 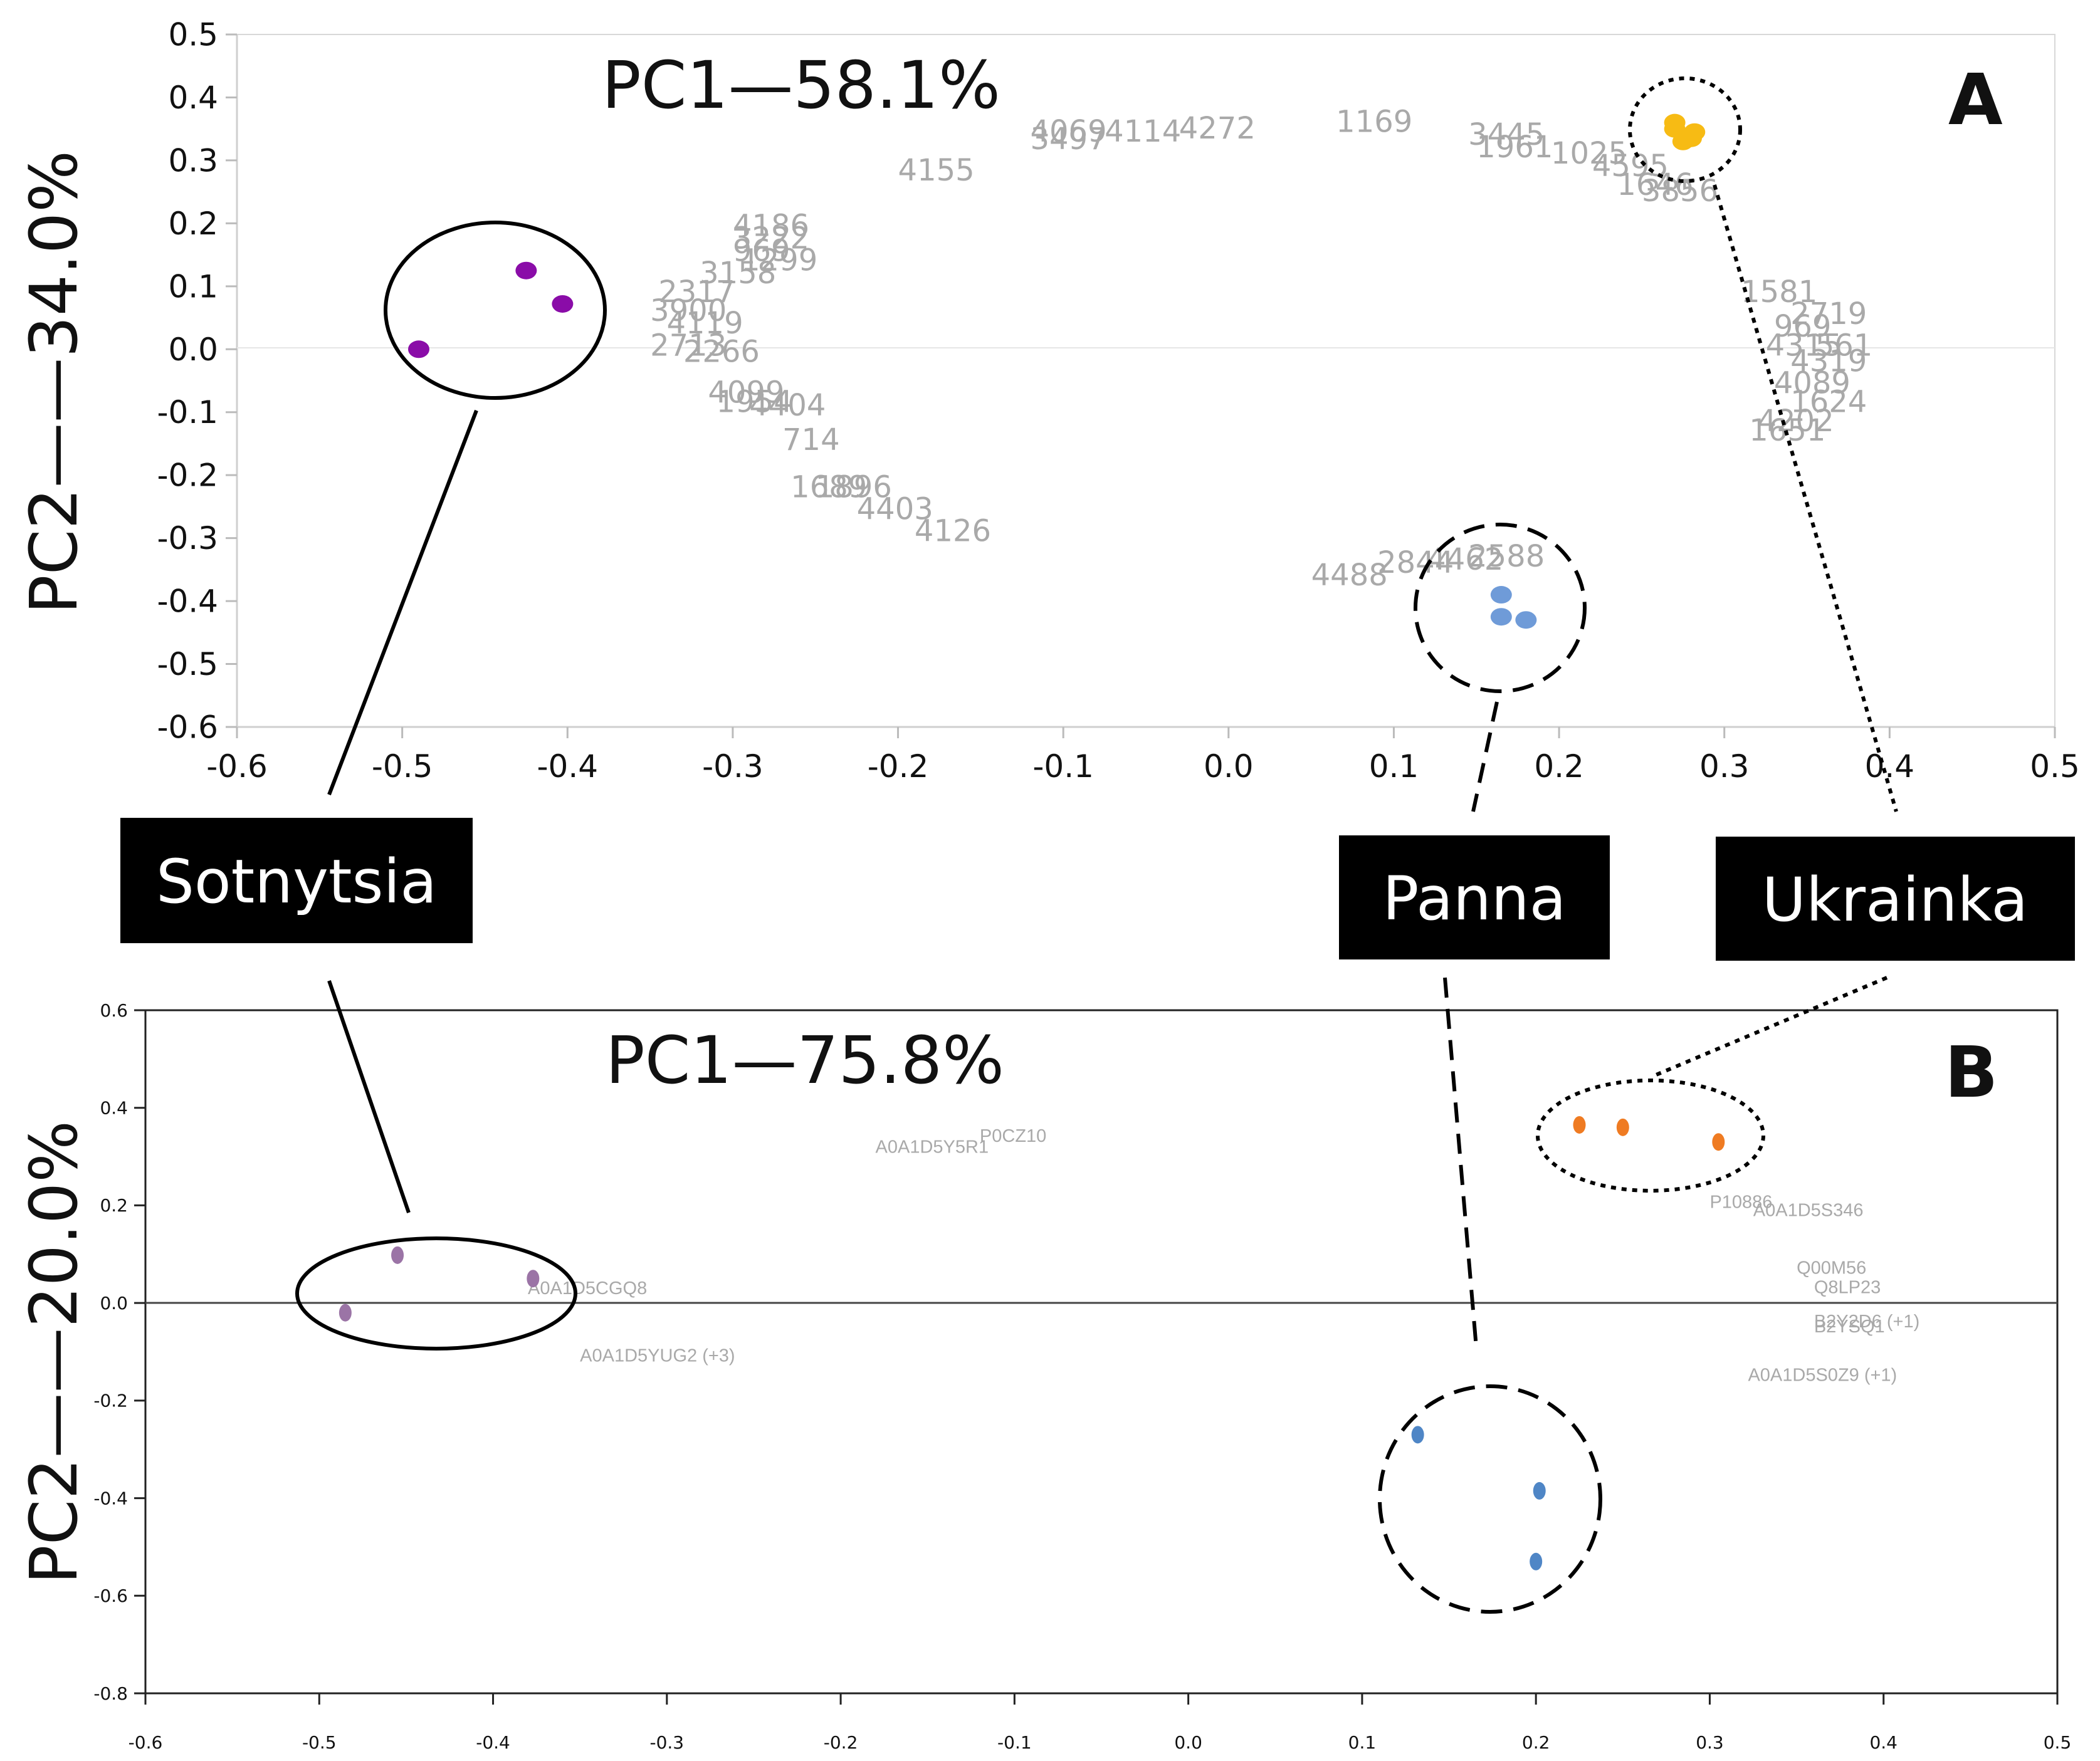 I want to click on loading-label: 3445, so click(x=1507, y=134).